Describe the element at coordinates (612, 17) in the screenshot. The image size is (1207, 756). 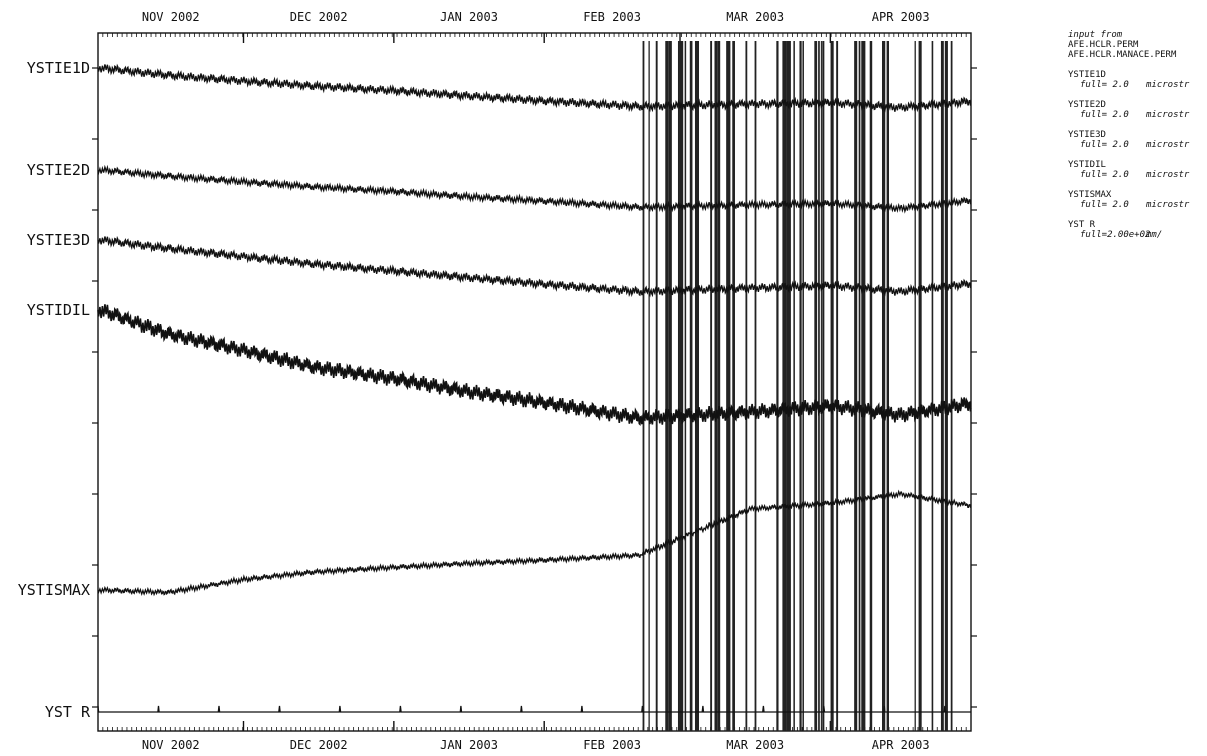
I see `month-label-top: FEB 2003` at that location.